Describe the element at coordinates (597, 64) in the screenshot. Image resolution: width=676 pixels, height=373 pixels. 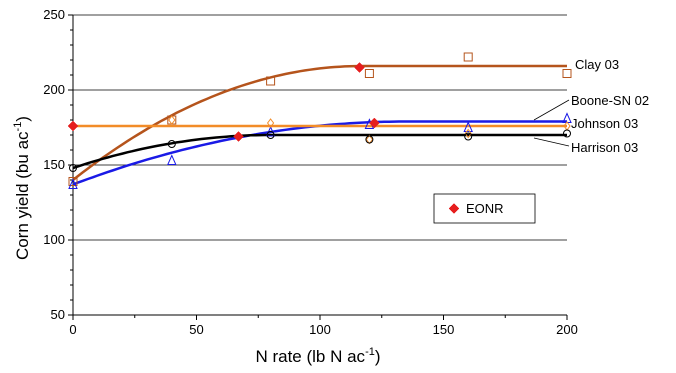
I see `series-label-clay: Clay 03` at that location.